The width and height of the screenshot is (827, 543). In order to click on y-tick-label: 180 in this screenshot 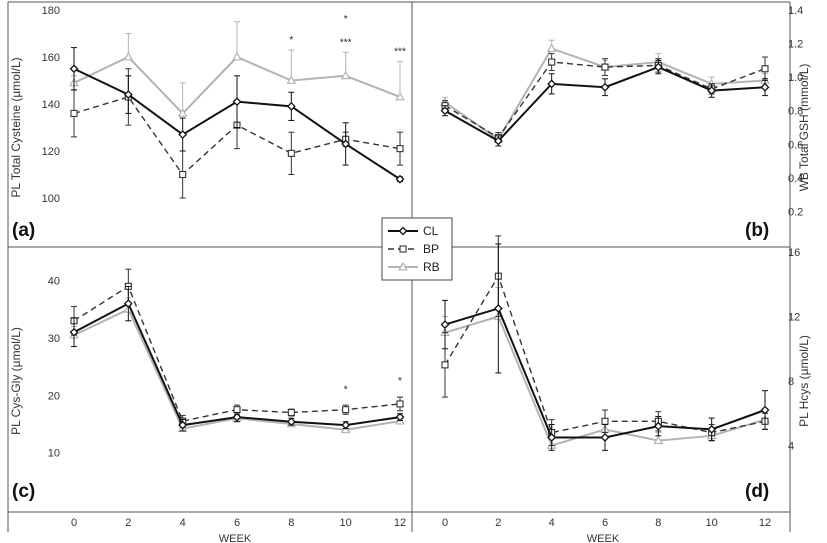, I will do `click(51, 11)`.